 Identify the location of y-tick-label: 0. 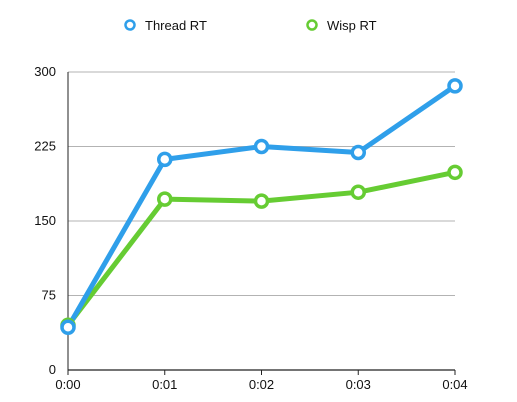
(52, 369).